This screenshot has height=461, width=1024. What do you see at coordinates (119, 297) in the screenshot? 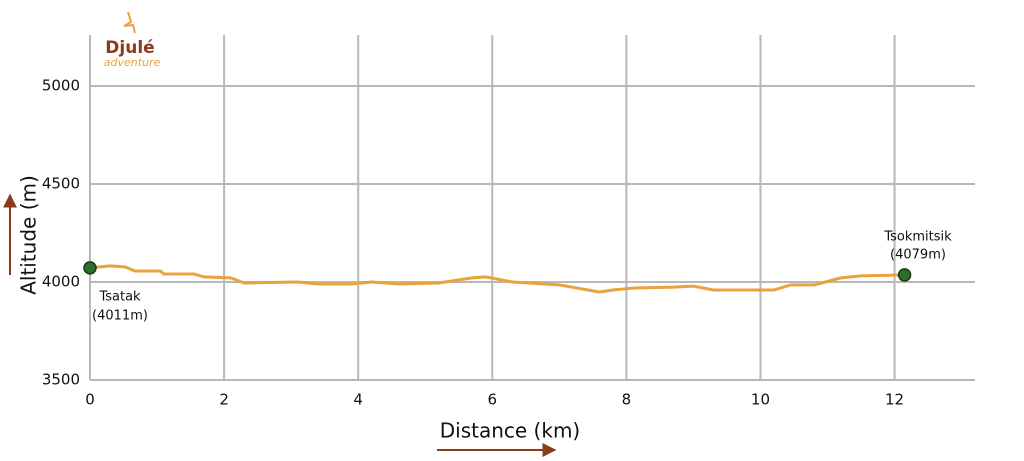
I see `annotation-name: Tsatak` at bounding box center [119, 297].